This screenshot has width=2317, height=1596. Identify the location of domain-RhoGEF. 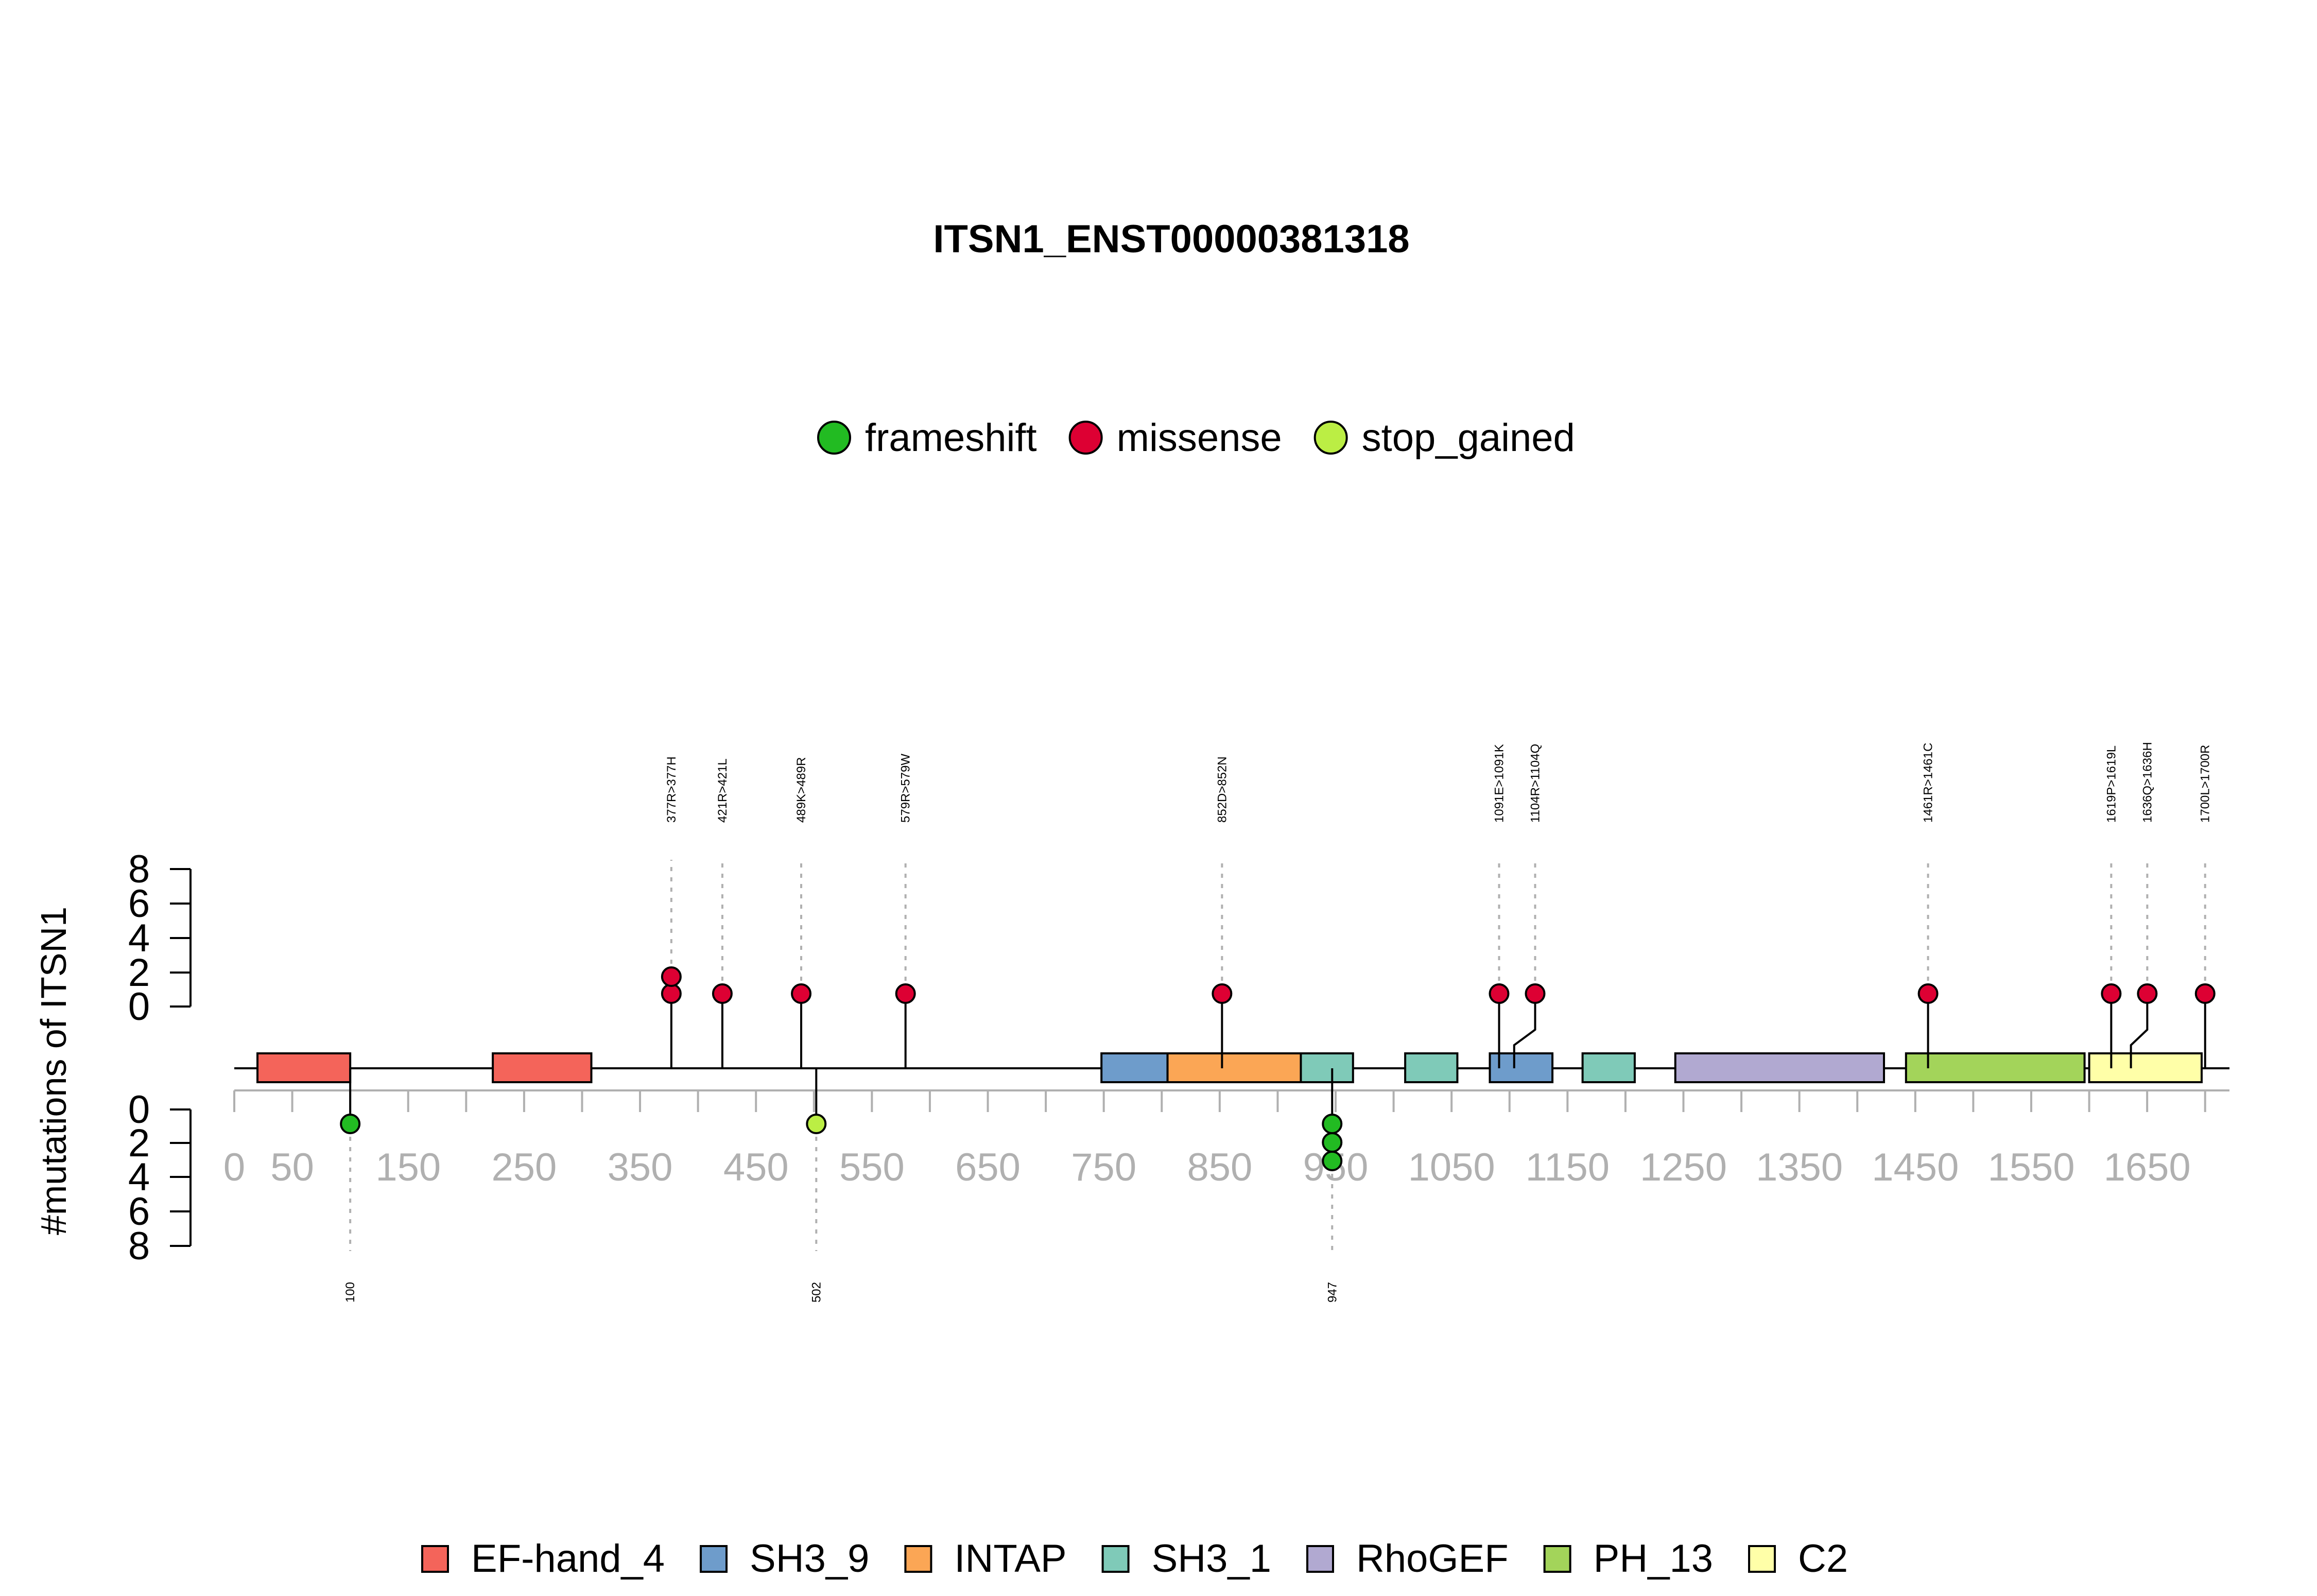
(1780, 1068).